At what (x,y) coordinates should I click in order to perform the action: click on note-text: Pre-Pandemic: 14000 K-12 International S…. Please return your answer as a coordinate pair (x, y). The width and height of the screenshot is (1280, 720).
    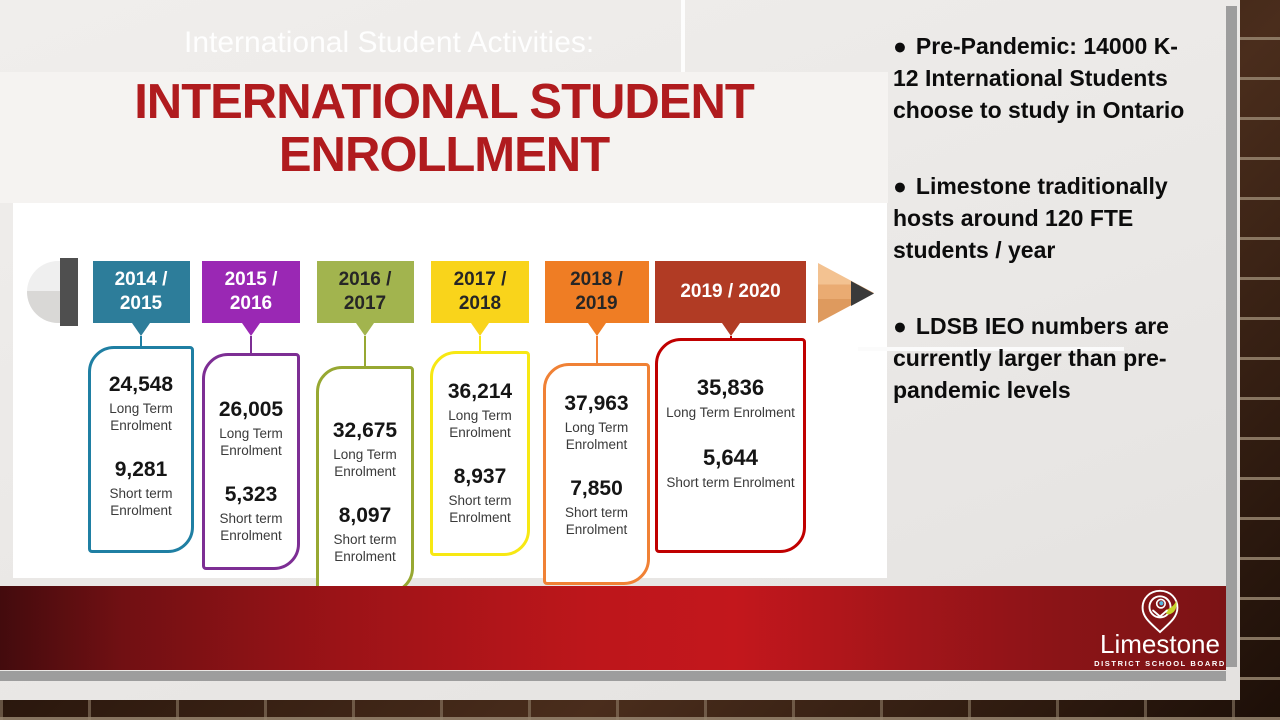
    Looking at the image, I should click on (1039, 78).